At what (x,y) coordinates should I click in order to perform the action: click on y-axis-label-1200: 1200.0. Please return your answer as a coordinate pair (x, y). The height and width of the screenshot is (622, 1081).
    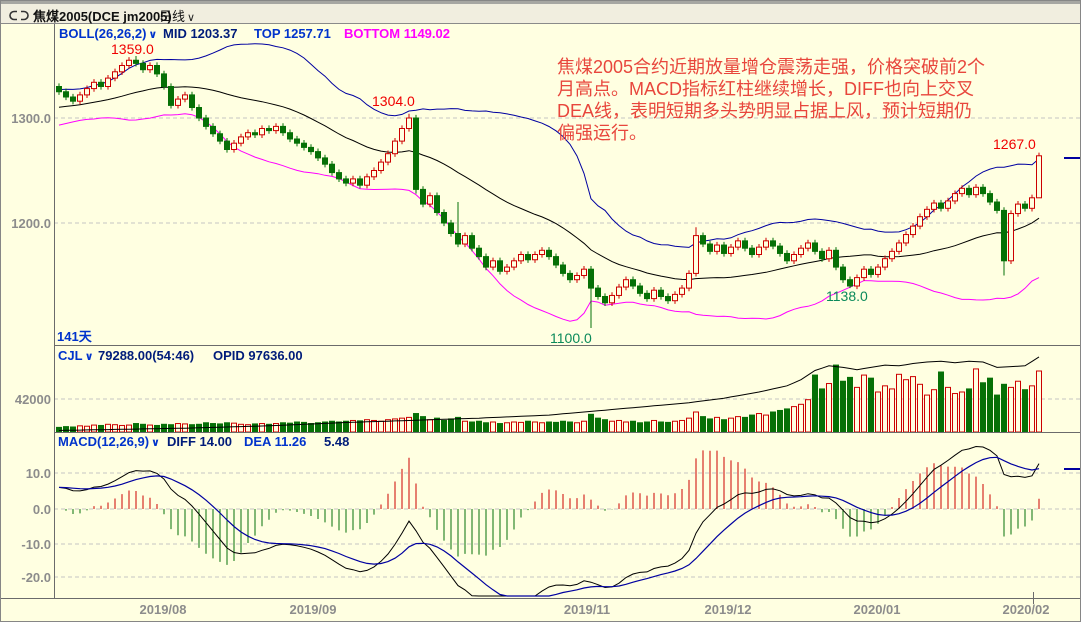
    Looking at the image, I should click on (31, 223).